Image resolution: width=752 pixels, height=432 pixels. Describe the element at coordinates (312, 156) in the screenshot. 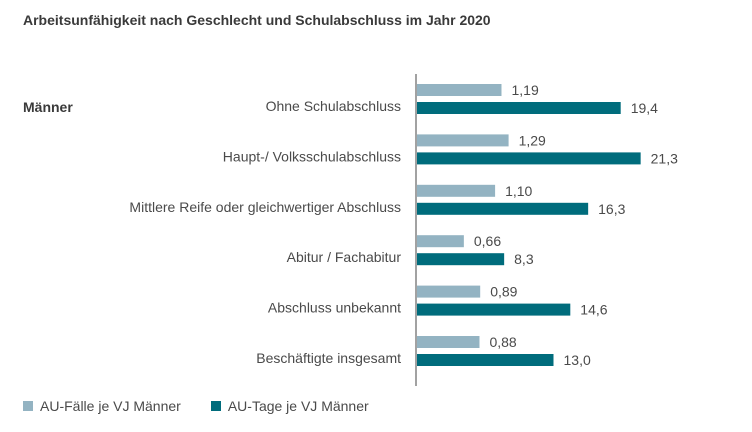

I see `category-label: Haupt-/ Volksschulabschluss` at that location.